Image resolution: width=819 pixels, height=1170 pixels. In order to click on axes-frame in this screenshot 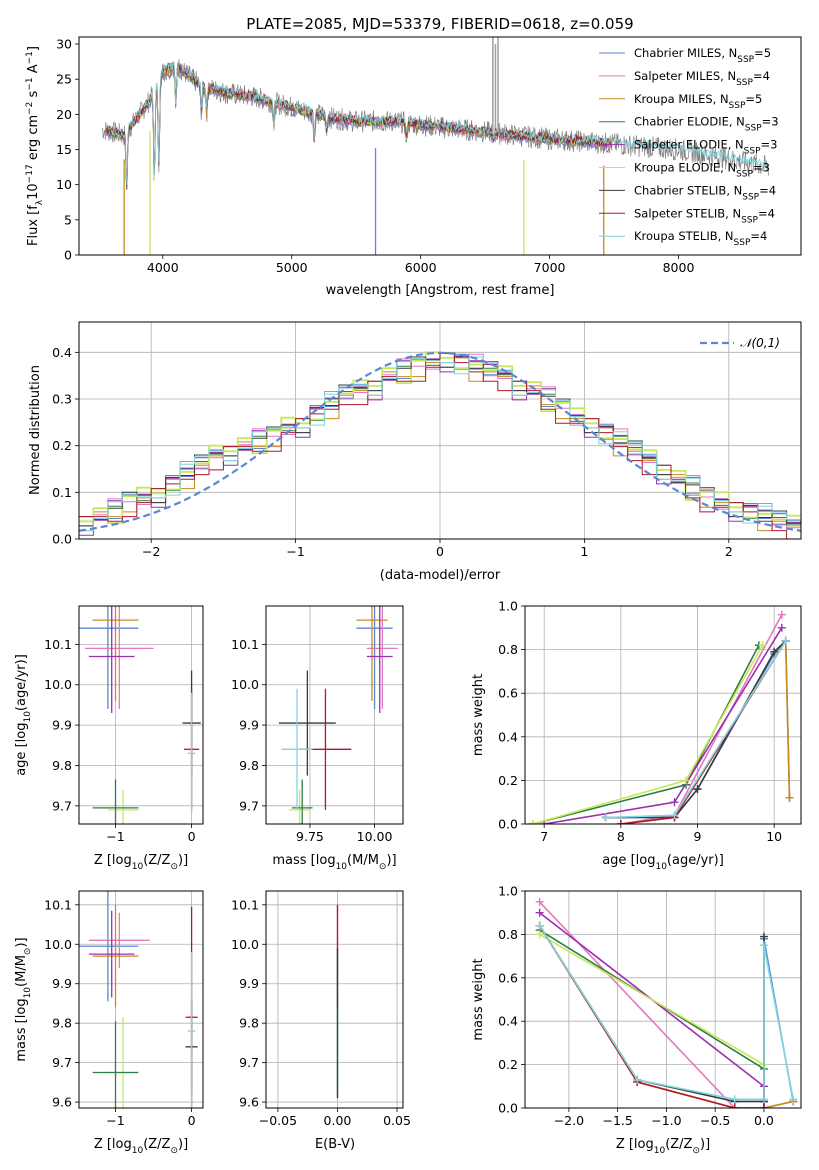, I will do `click(141, 999)`.